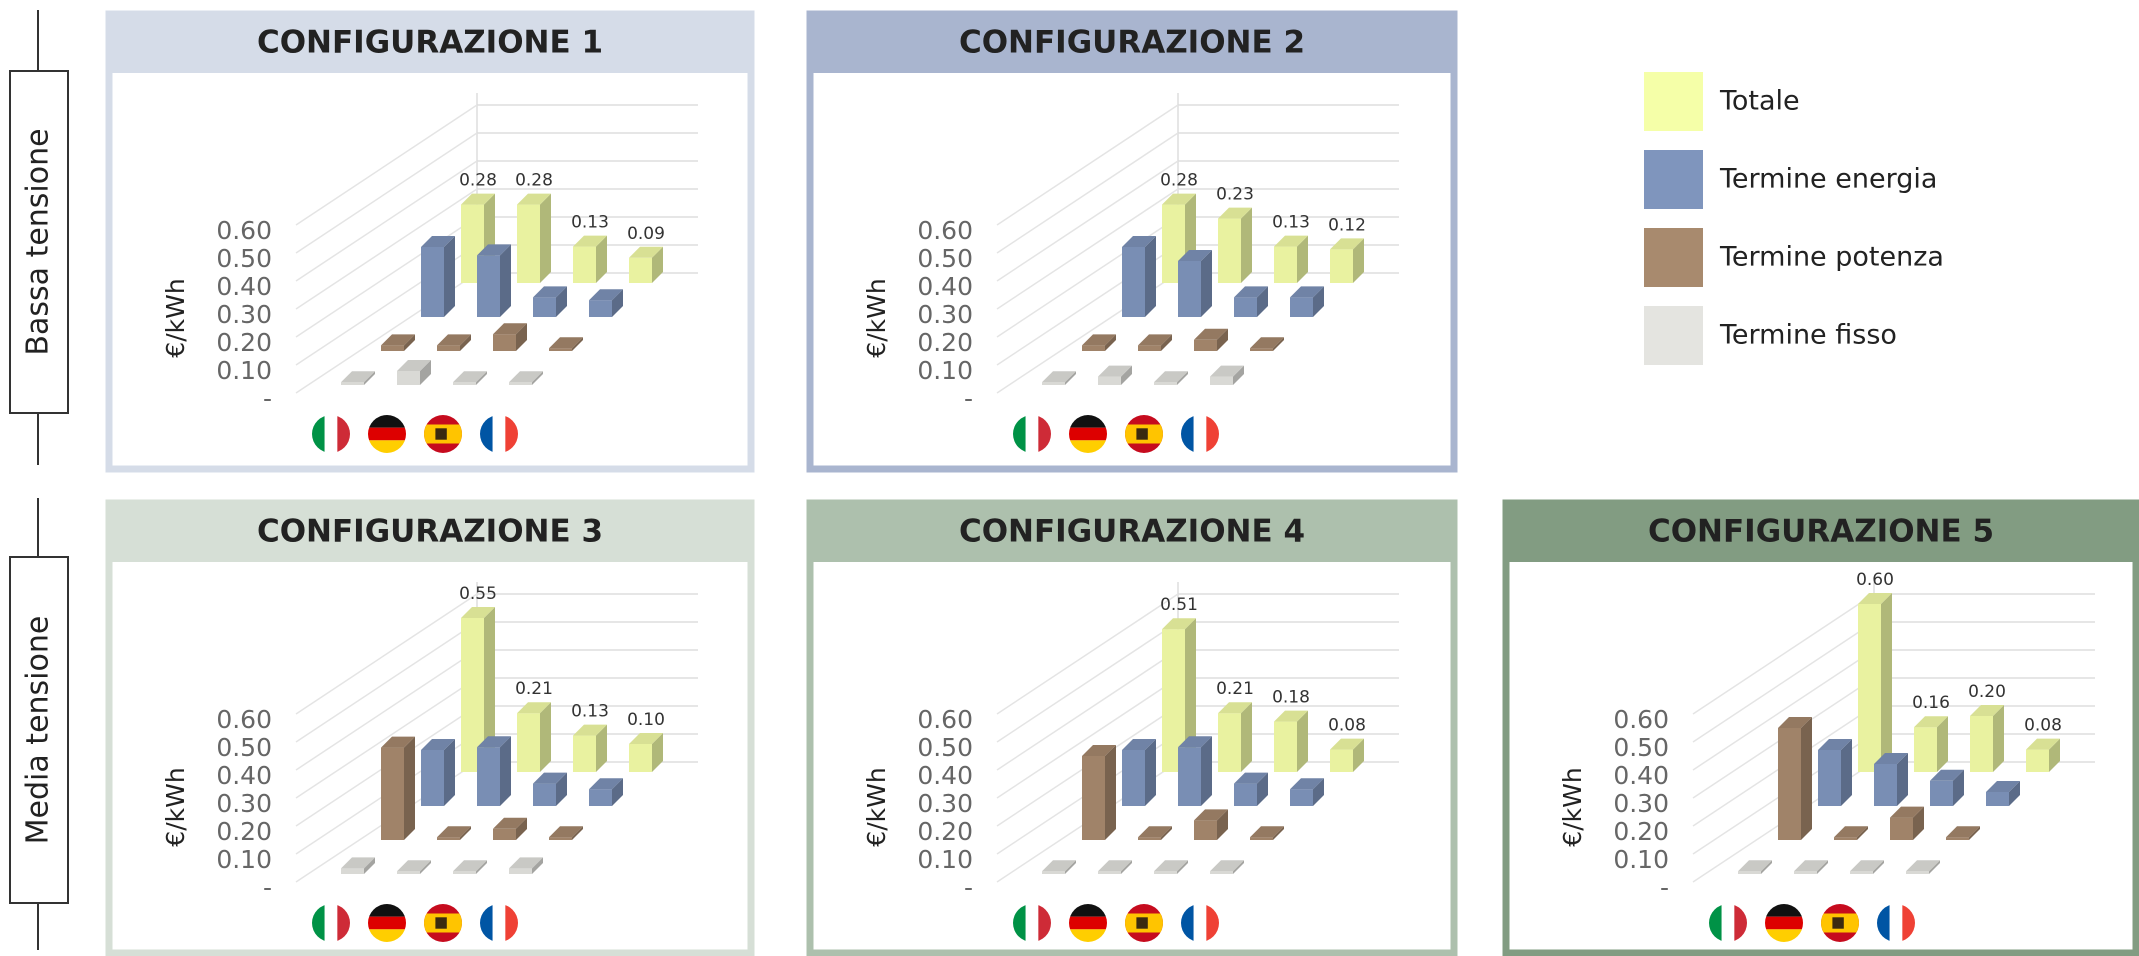 The width and height of the screenshot is (2139, 956). What do you see at coordinates (968, 398) in the screenshot?
I see `y-tick-label: -` at bounding box center [968, 398].